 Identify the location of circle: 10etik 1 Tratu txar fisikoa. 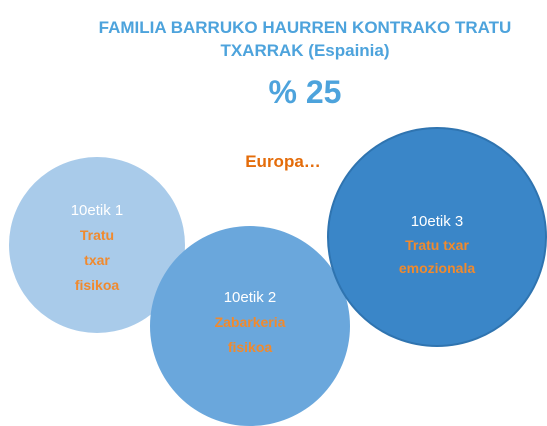
(97, 245).